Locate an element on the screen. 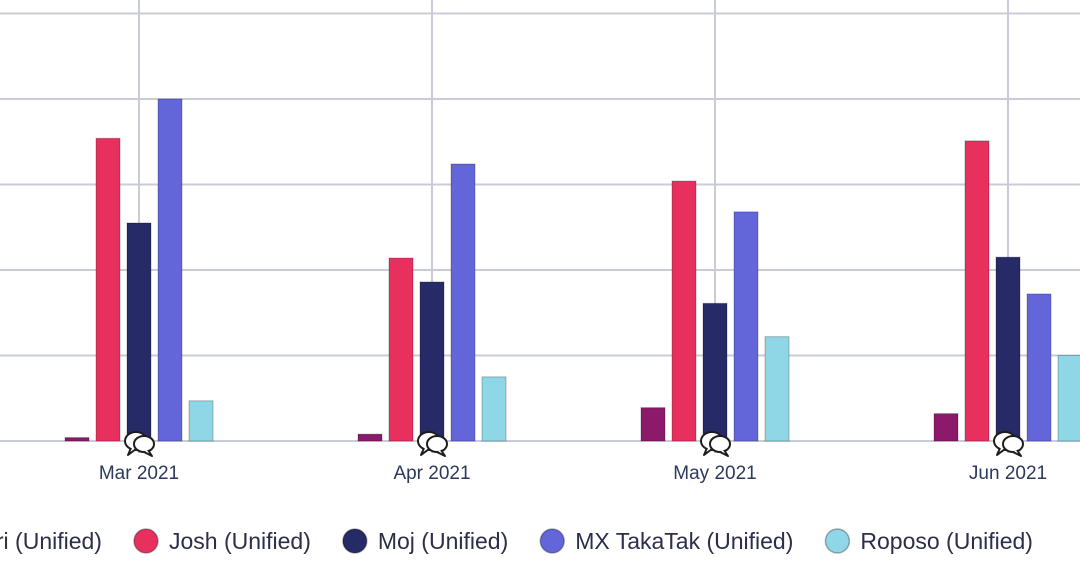 Image resolution: width=1080 pixels, height=585 pixels. legend-label: Josh (Unified) is located at coordinates (240, 541).